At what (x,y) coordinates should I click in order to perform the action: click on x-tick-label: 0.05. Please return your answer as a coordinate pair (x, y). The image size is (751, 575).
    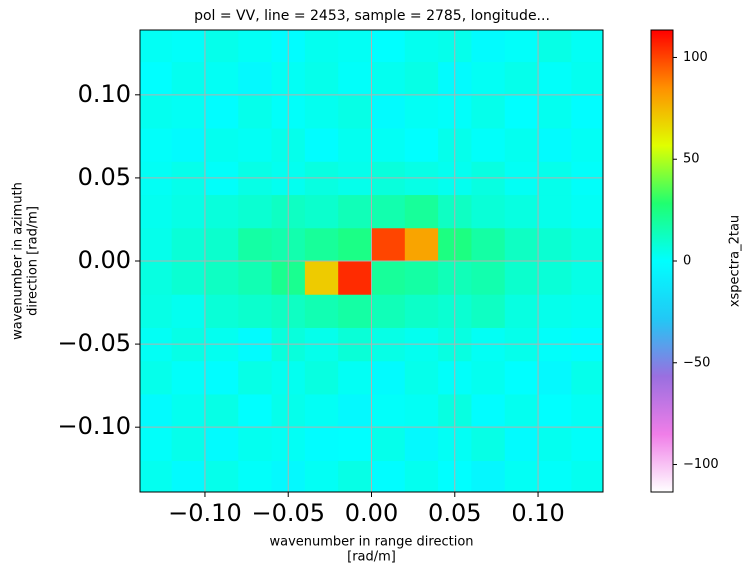
    Looking at the image, I should click on (454, 513).